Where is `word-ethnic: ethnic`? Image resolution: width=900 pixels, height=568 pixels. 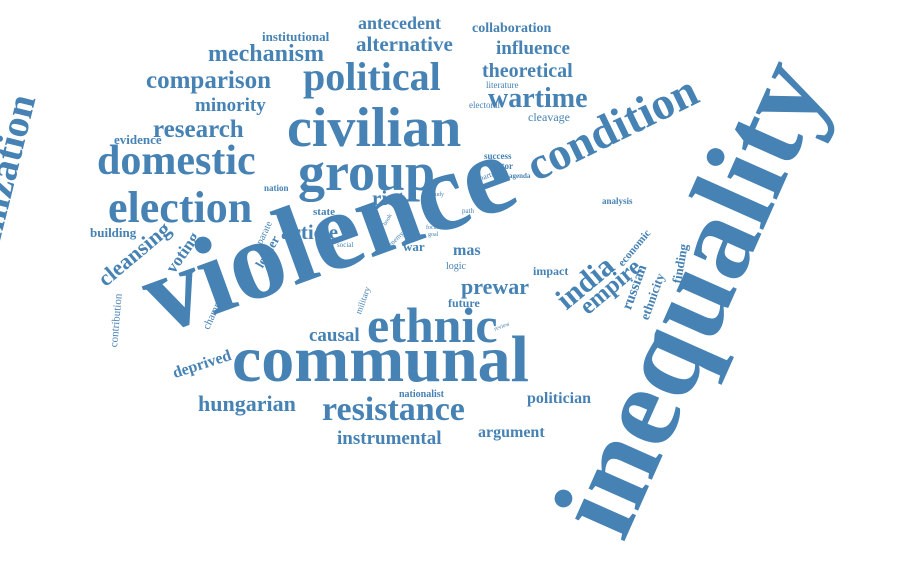
word-ethnic: ethnic is located at coordinates (432, 325).